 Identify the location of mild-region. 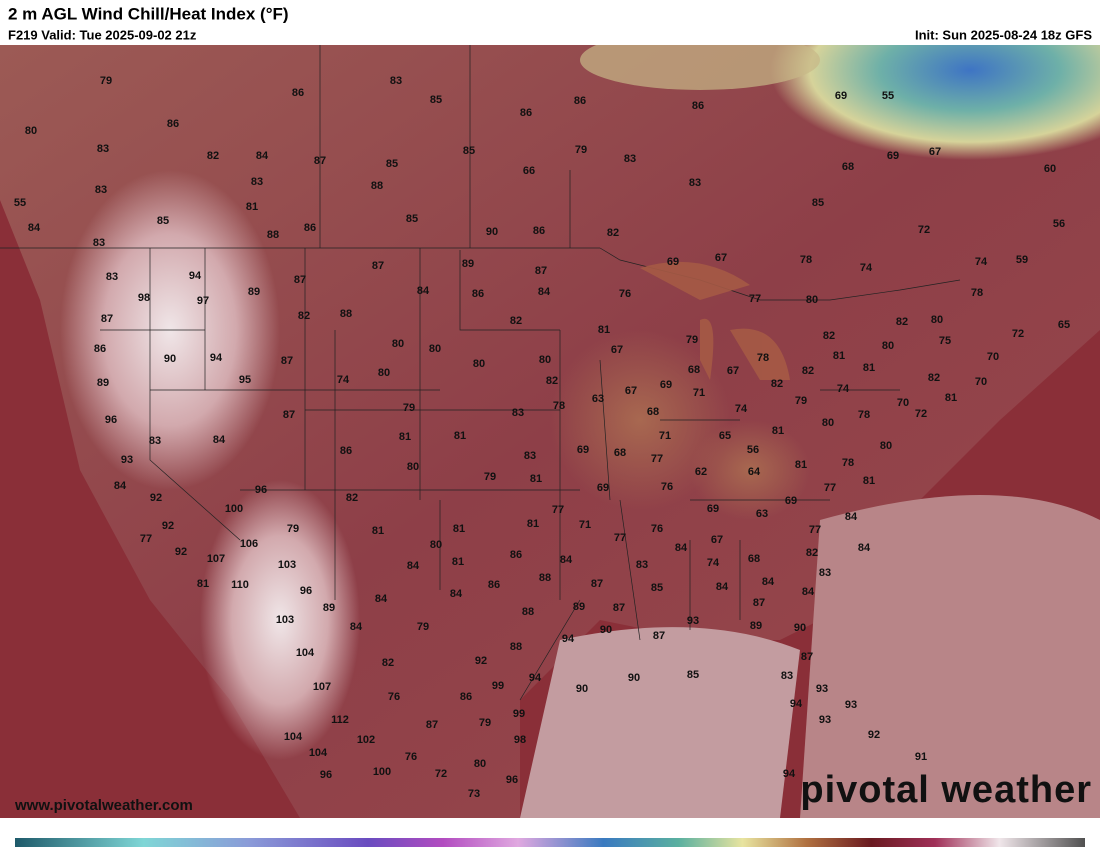
(750, 470).